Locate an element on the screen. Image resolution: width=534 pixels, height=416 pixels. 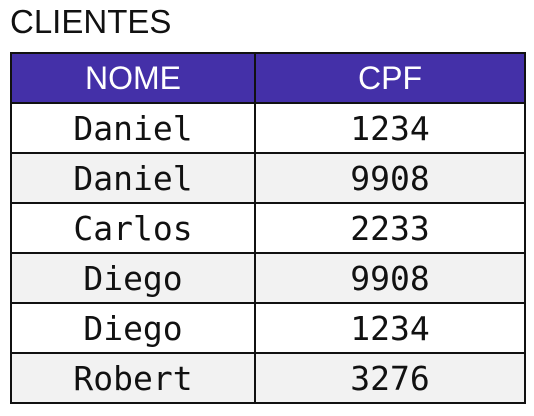
table-row: Daniel 9908 is located at coordinates (268, 178).